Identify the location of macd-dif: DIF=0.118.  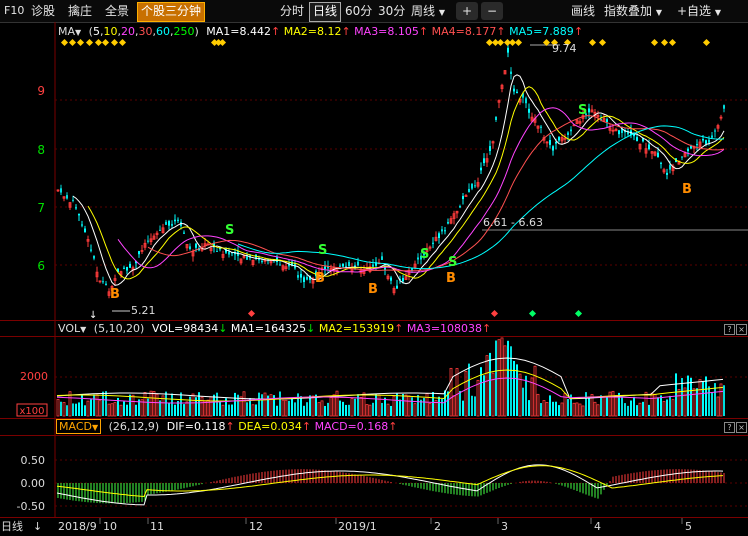
(196, 426).